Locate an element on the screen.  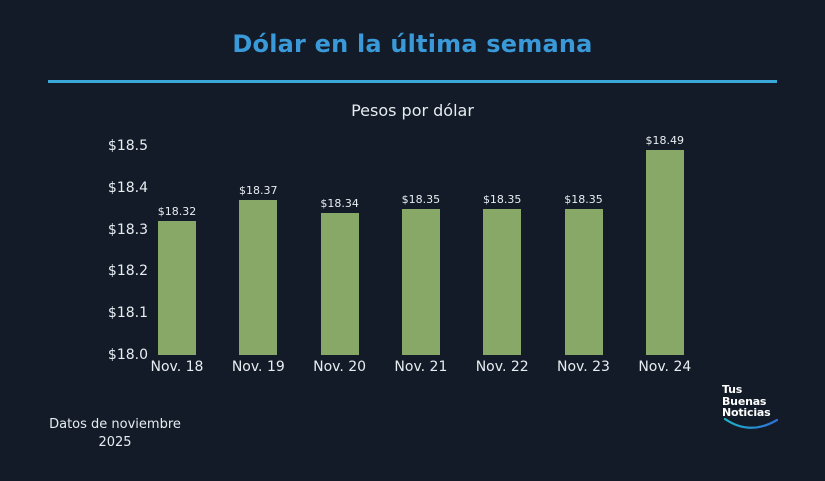
logo-line: Noticias is located at coordinates (746, 412).